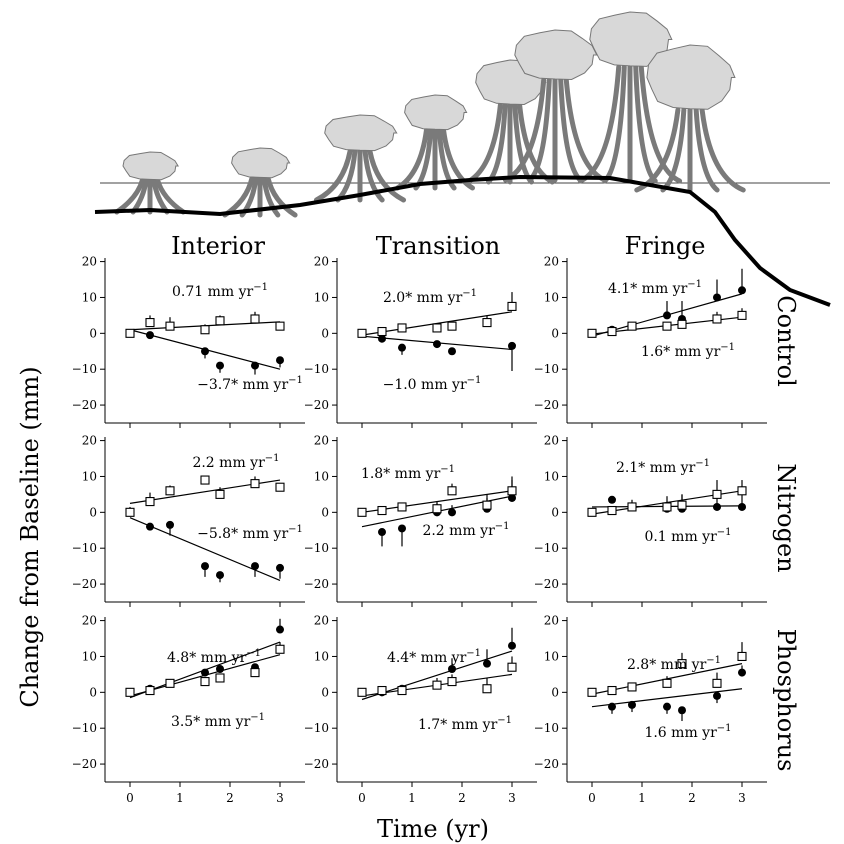 This screenshot has width=844, height=844. What do you see at coordinates (420, 520) in the screenshot?
I see `panel-nitrogen-transition: 20 10 0 −10 −20 1.8* mm yr−1 2.2 mm yr−1` at bounding box center [420, 520].